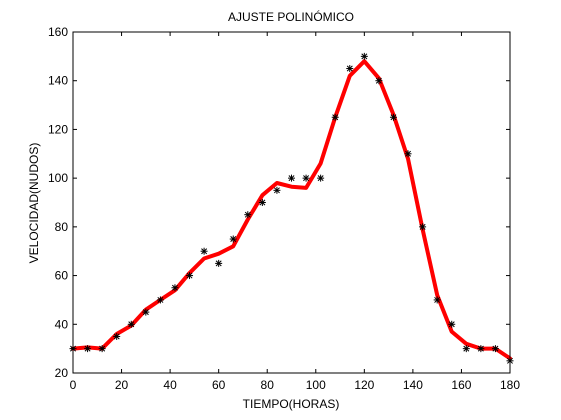 This screenshot has width=561, height=420. What do you see at coordinates (291, 404) in the screenshot?
I see `x-axis-label: TIEMPO(HORAS)` at bounding box center [291, 404].